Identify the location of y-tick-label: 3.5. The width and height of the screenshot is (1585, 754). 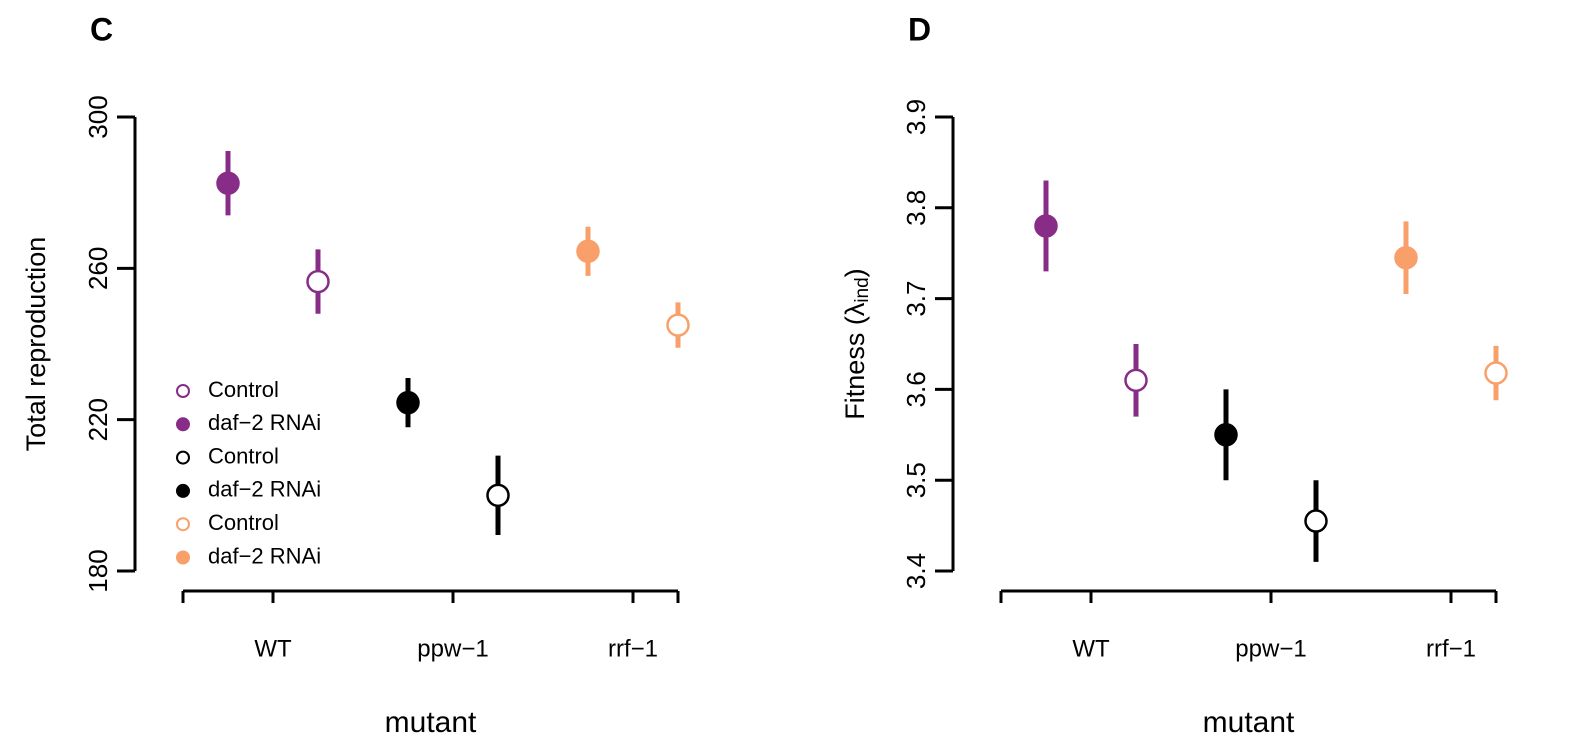
(916, 480).